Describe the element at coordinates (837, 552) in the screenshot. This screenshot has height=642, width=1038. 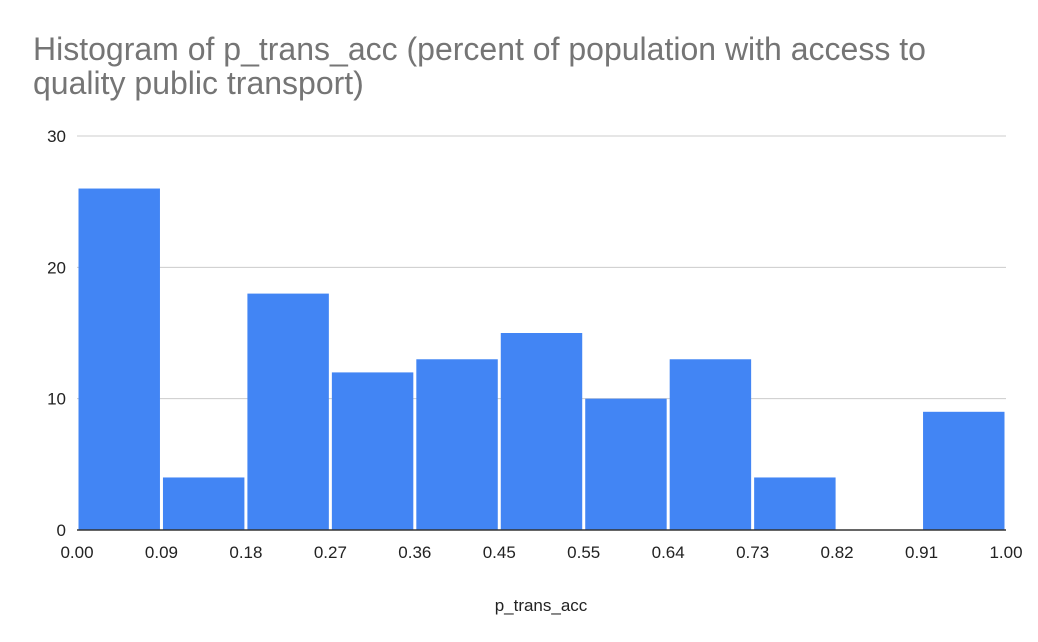
I see `x-tick-label: 0.82` at that location.